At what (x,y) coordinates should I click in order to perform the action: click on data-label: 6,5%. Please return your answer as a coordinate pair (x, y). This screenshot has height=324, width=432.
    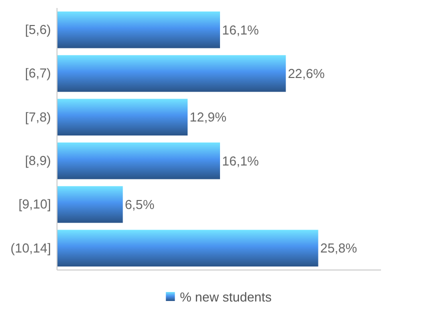
    Looking at the image, I should click on (139, 204).